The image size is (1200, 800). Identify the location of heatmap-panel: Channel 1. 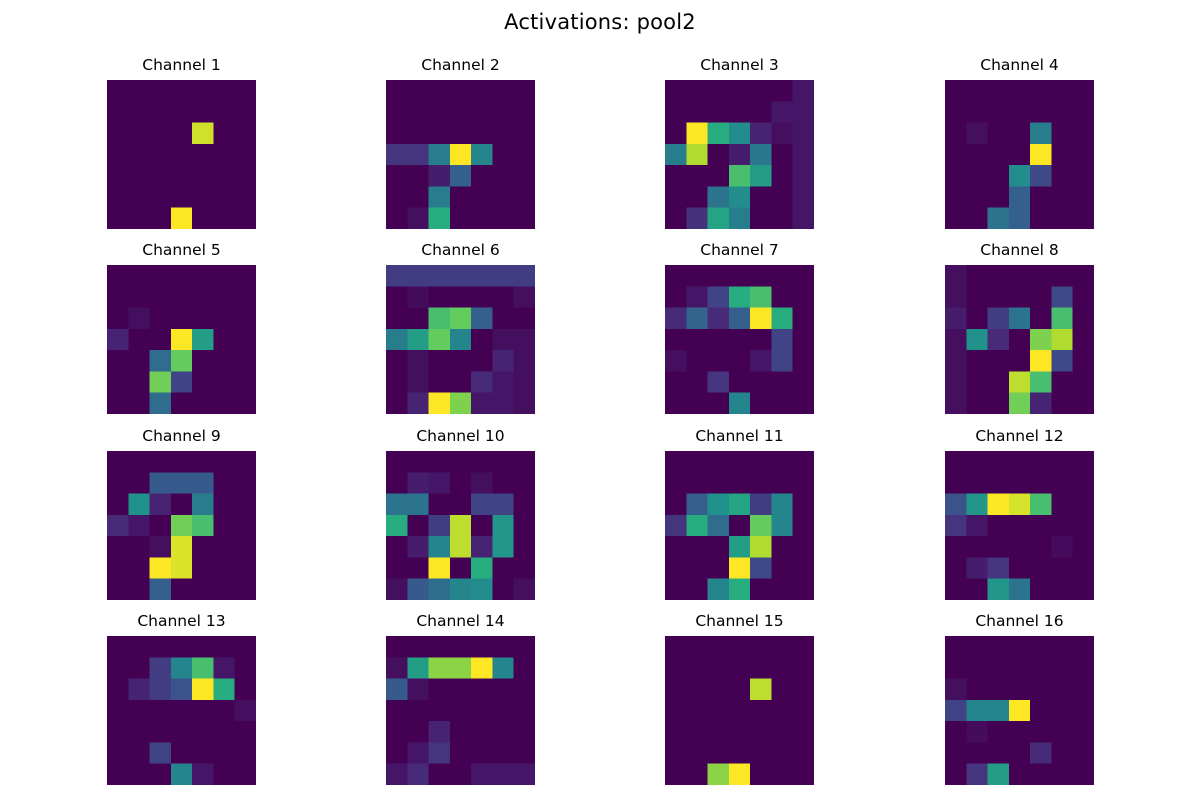
(181, 142).